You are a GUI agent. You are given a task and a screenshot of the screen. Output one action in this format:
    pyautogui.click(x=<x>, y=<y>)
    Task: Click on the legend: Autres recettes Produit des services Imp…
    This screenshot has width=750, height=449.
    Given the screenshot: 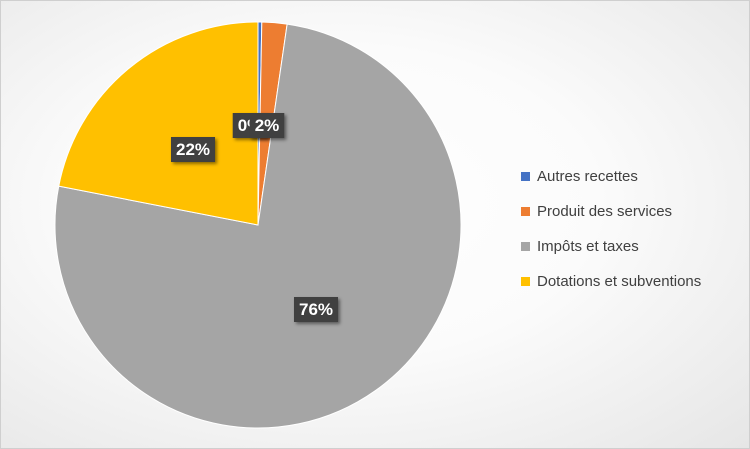 What is the action you would take?
    pyautogui.click(x=633, y=229)
    